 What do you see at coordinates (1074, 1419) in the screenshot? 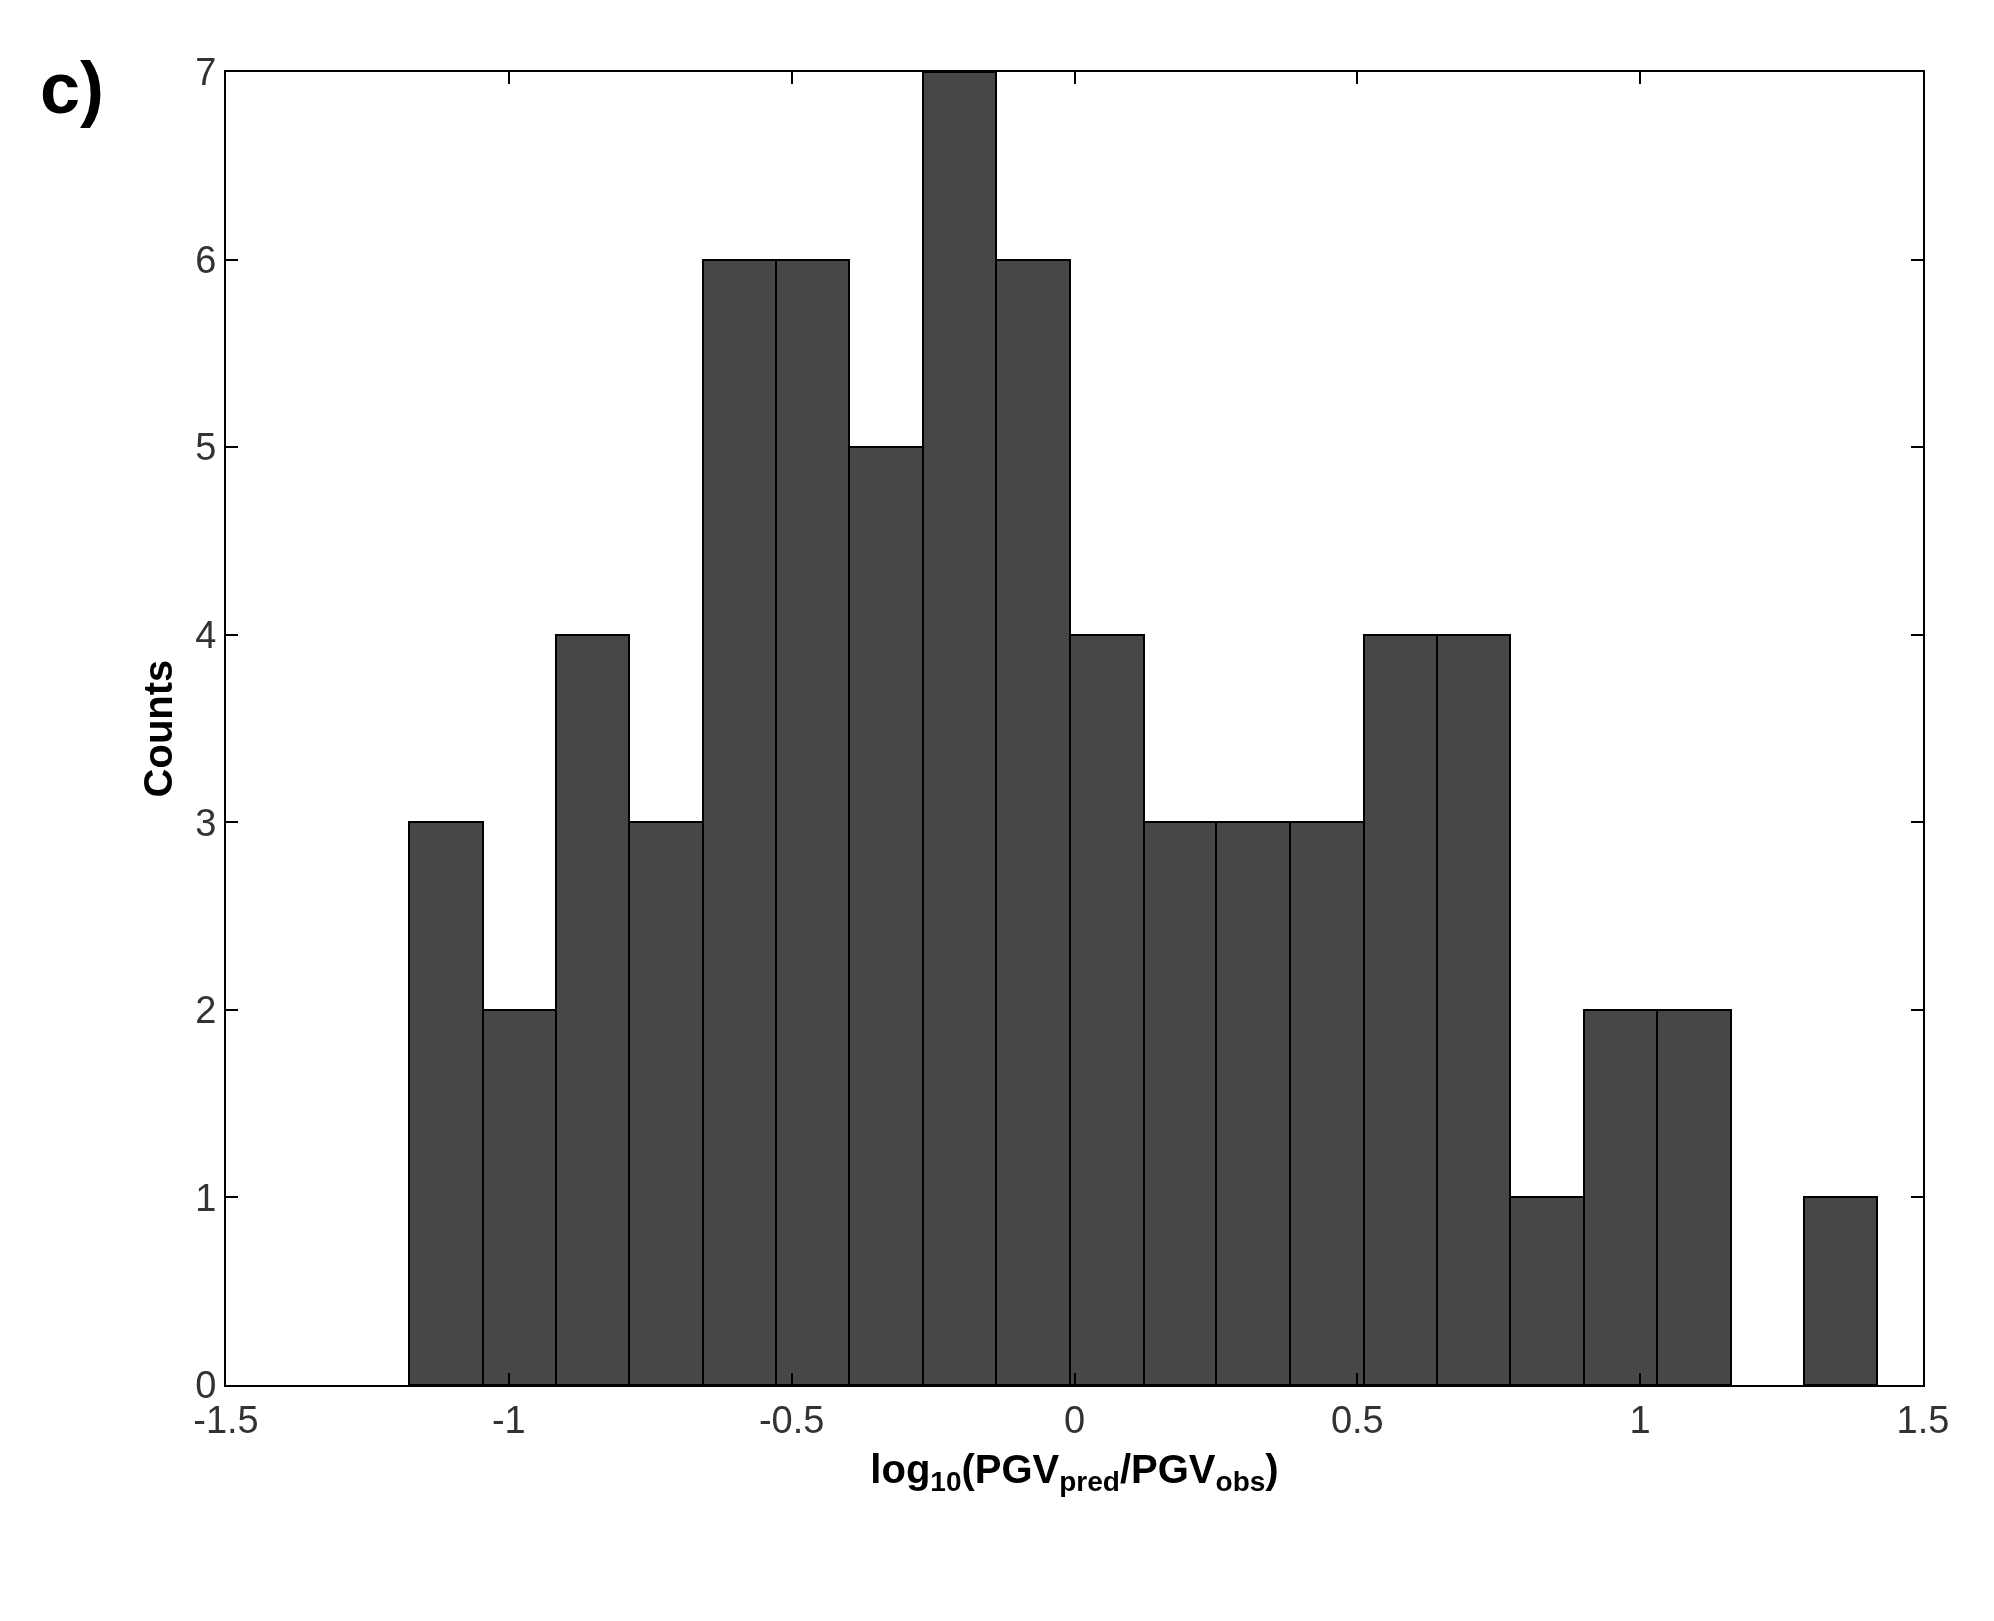
I see `x-tick-label: 0` at bounding box center [1074, 1419].